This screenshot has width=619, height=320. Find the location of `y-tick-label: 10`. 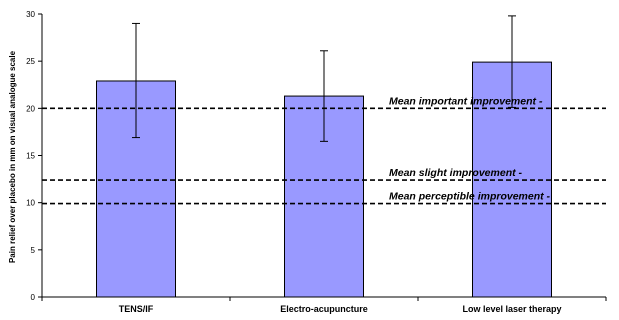

y-tick-label: 10 is located at coordinates (30, 203).